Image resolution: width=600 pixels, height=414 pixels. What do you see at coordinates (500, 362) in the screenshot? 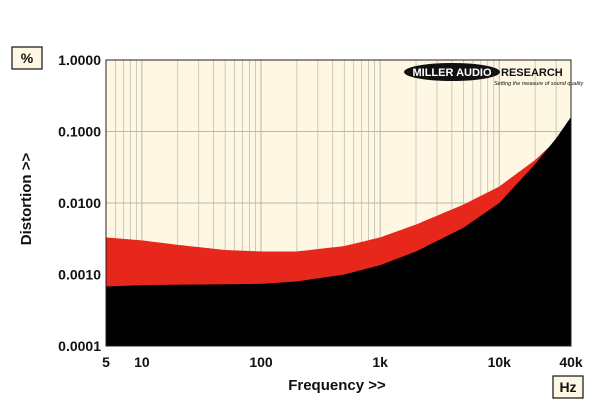
I see `x-tick-label: 10k` at bounding box center [500, 362].